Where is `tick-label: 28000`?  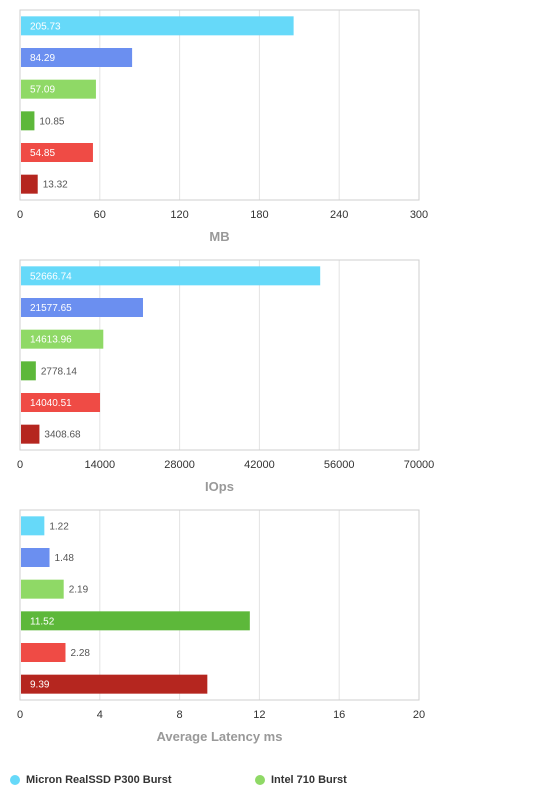
tick-label: 28000 is located at coordinates (179, 465).